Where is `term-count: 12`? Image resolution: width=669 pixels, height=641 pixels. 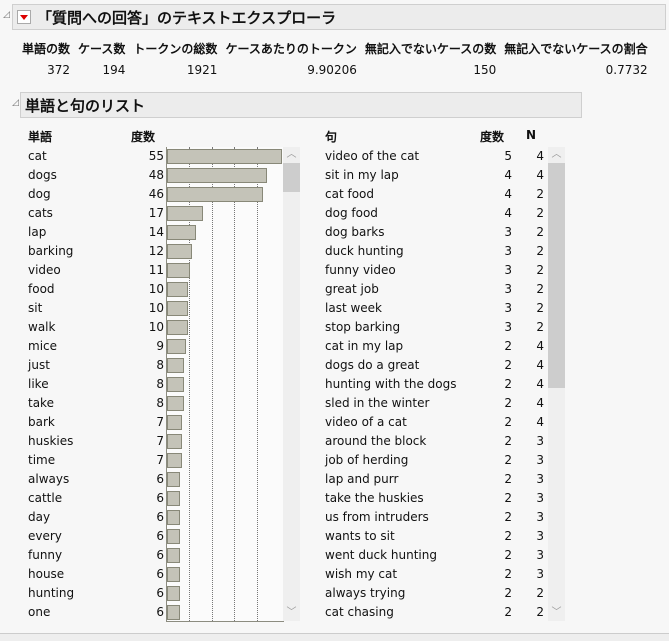
term-count: 12 is located at coordinates (156, 251).